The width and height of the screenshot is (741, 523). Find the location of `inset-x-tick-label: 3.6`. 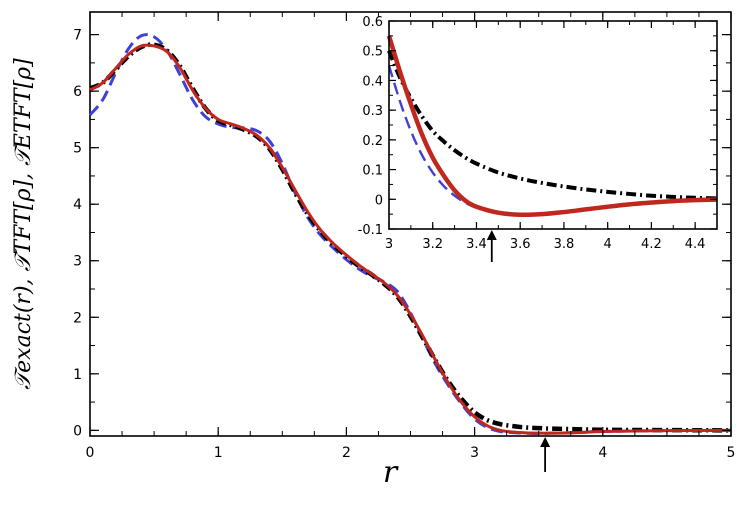

inset-x-tick-label: 3.6 is located at coordinates (520, 244).